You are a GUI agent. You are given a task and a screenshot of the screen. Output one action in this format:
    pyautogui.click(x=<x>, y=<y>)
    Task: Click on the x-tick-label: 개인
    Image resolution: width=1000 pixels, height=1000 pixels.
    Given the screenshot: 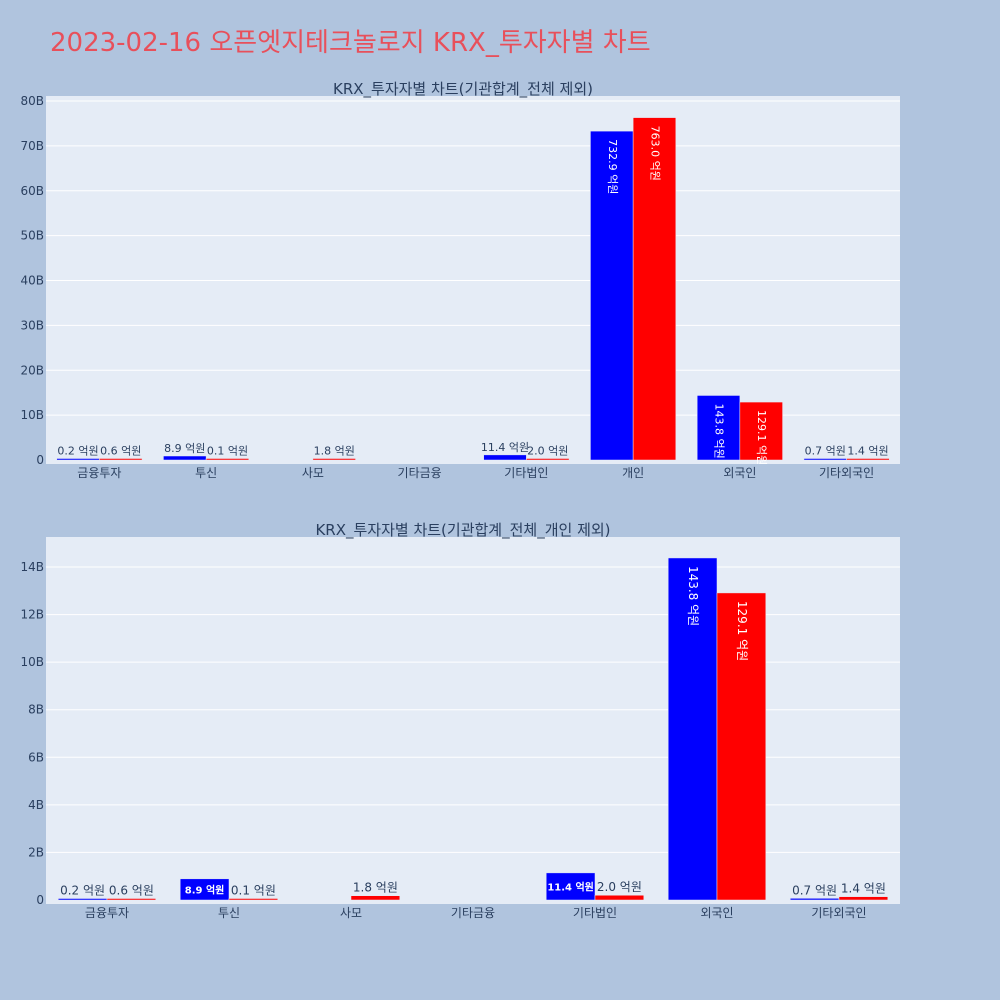 What is the action you would take?
    pyautogui.click(x=633, y=473)
    